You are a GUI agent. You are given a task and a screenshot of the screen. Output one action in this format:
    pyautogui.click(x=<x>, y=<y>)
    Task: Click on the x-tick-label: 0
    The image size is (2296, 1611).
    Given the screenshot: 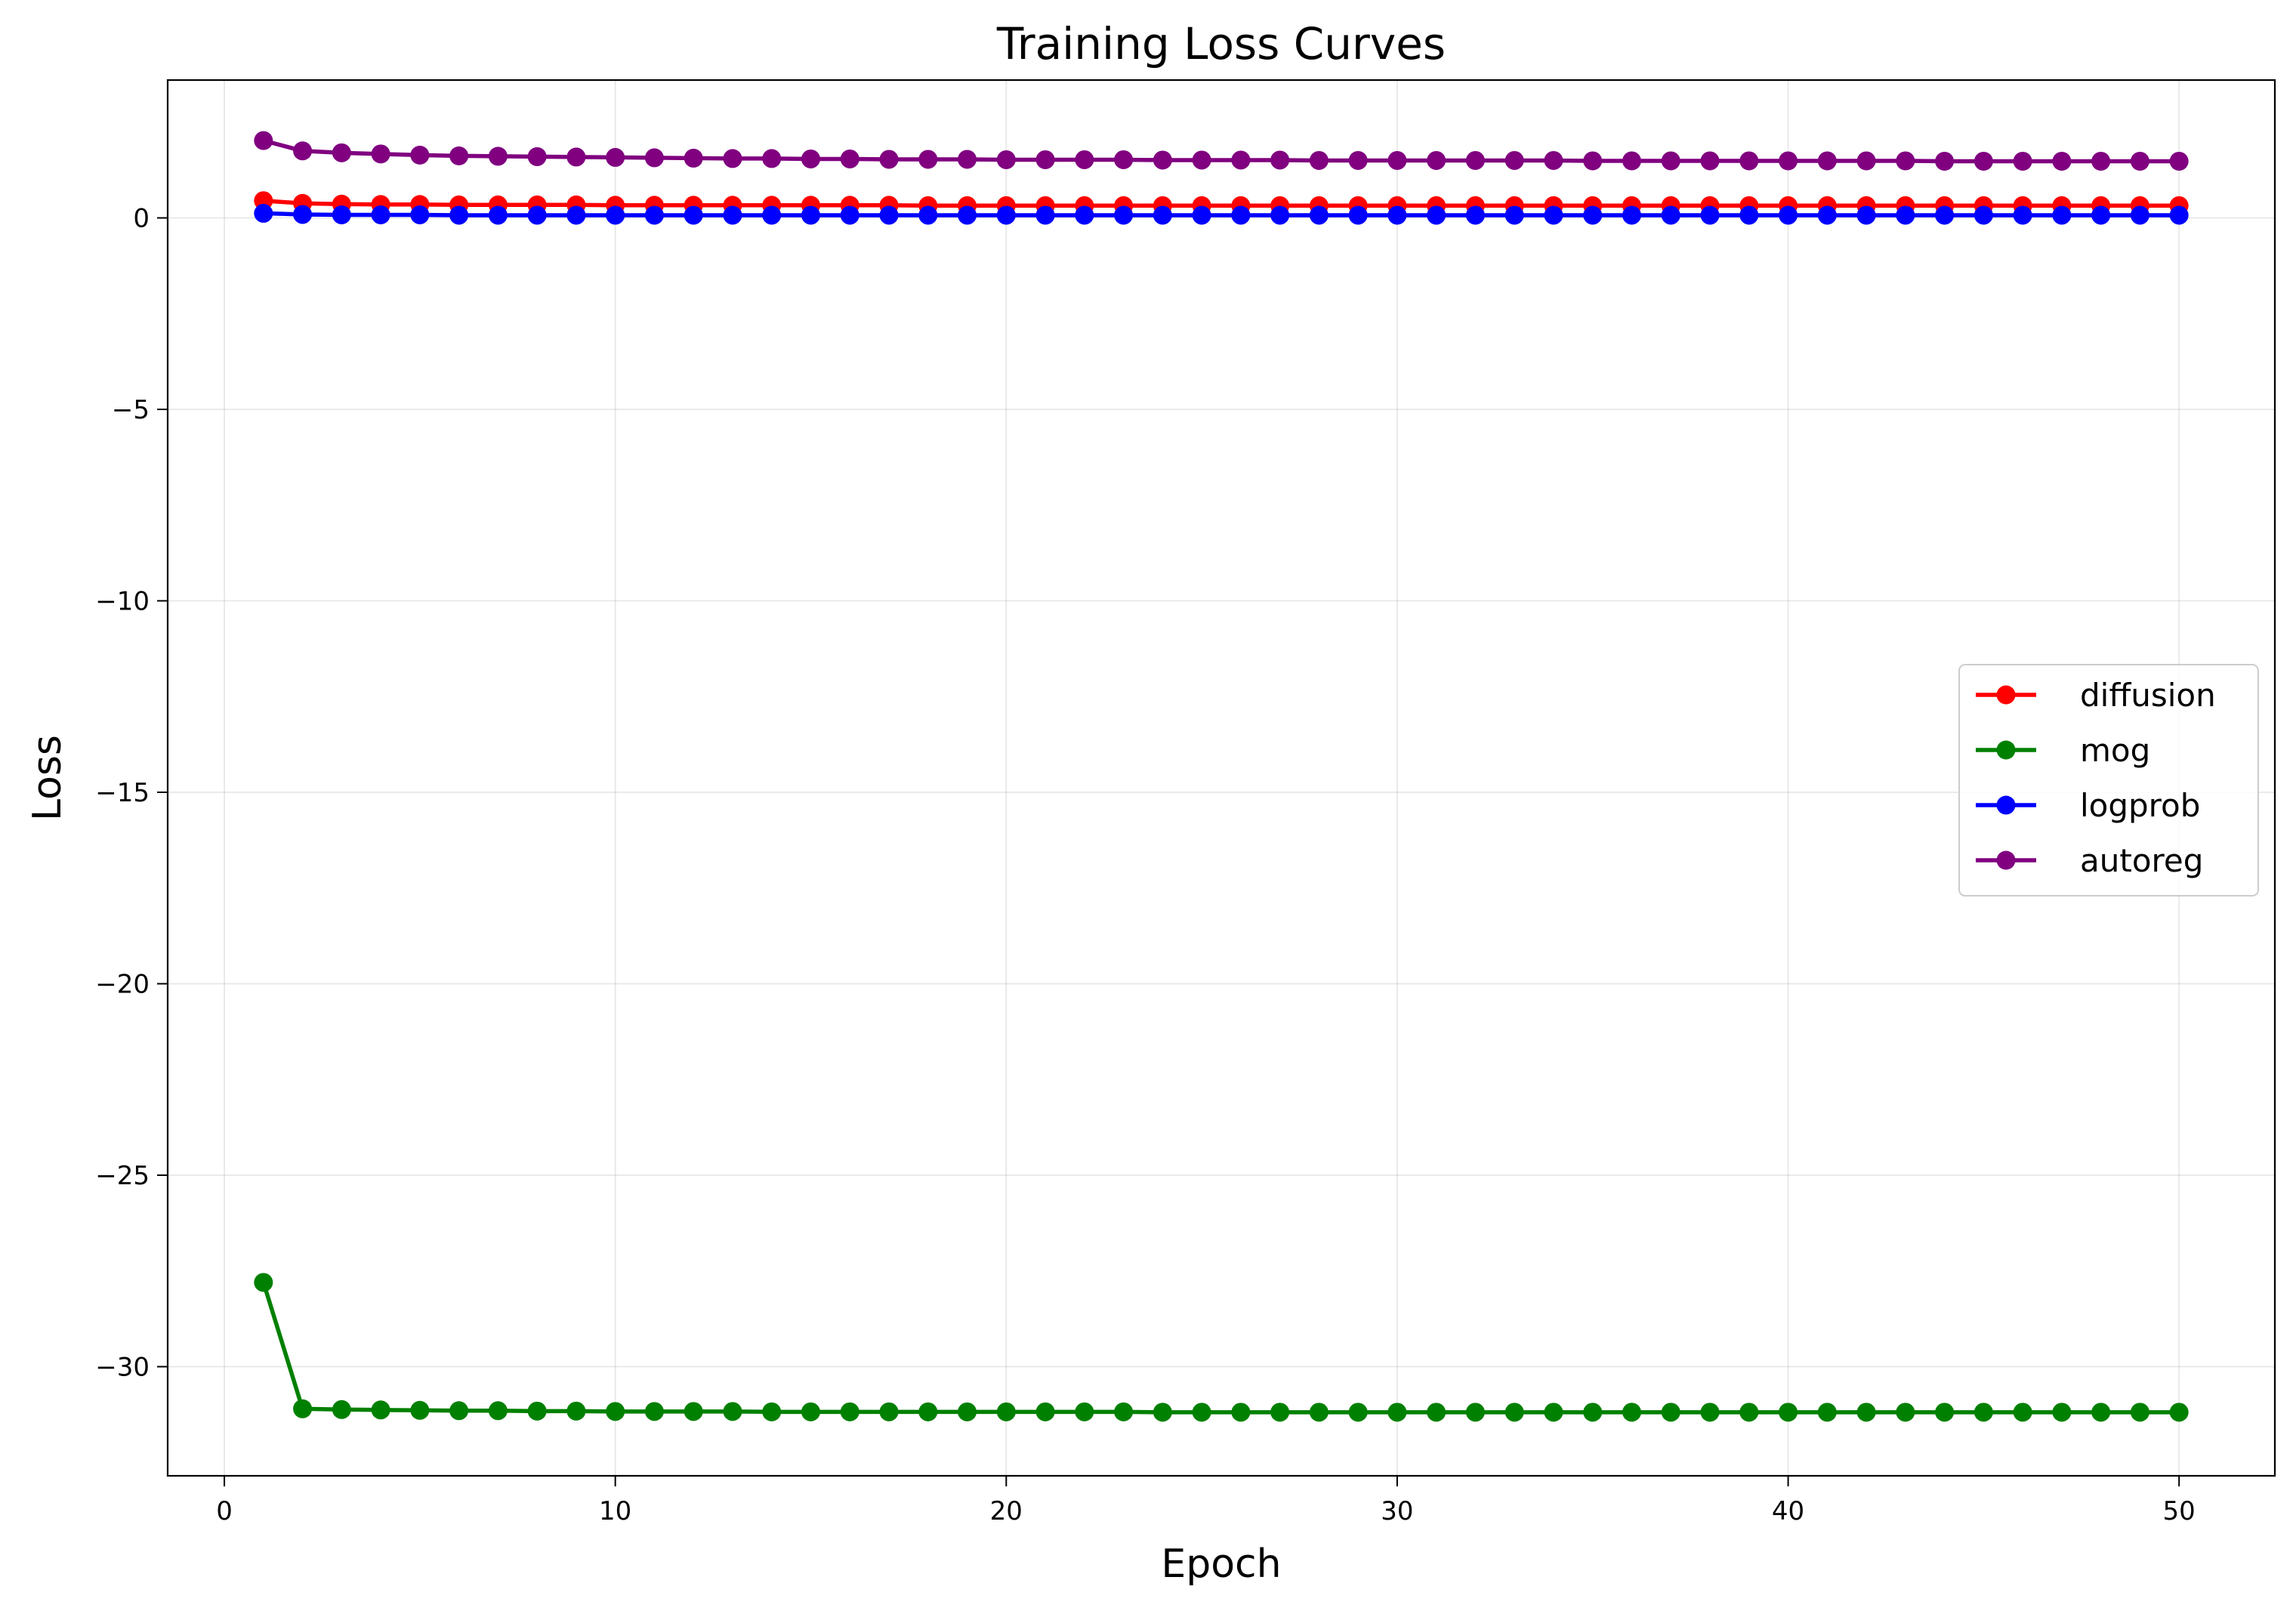 What is the action you would take?
    pyautogui.click(x=225, y=1511)
    